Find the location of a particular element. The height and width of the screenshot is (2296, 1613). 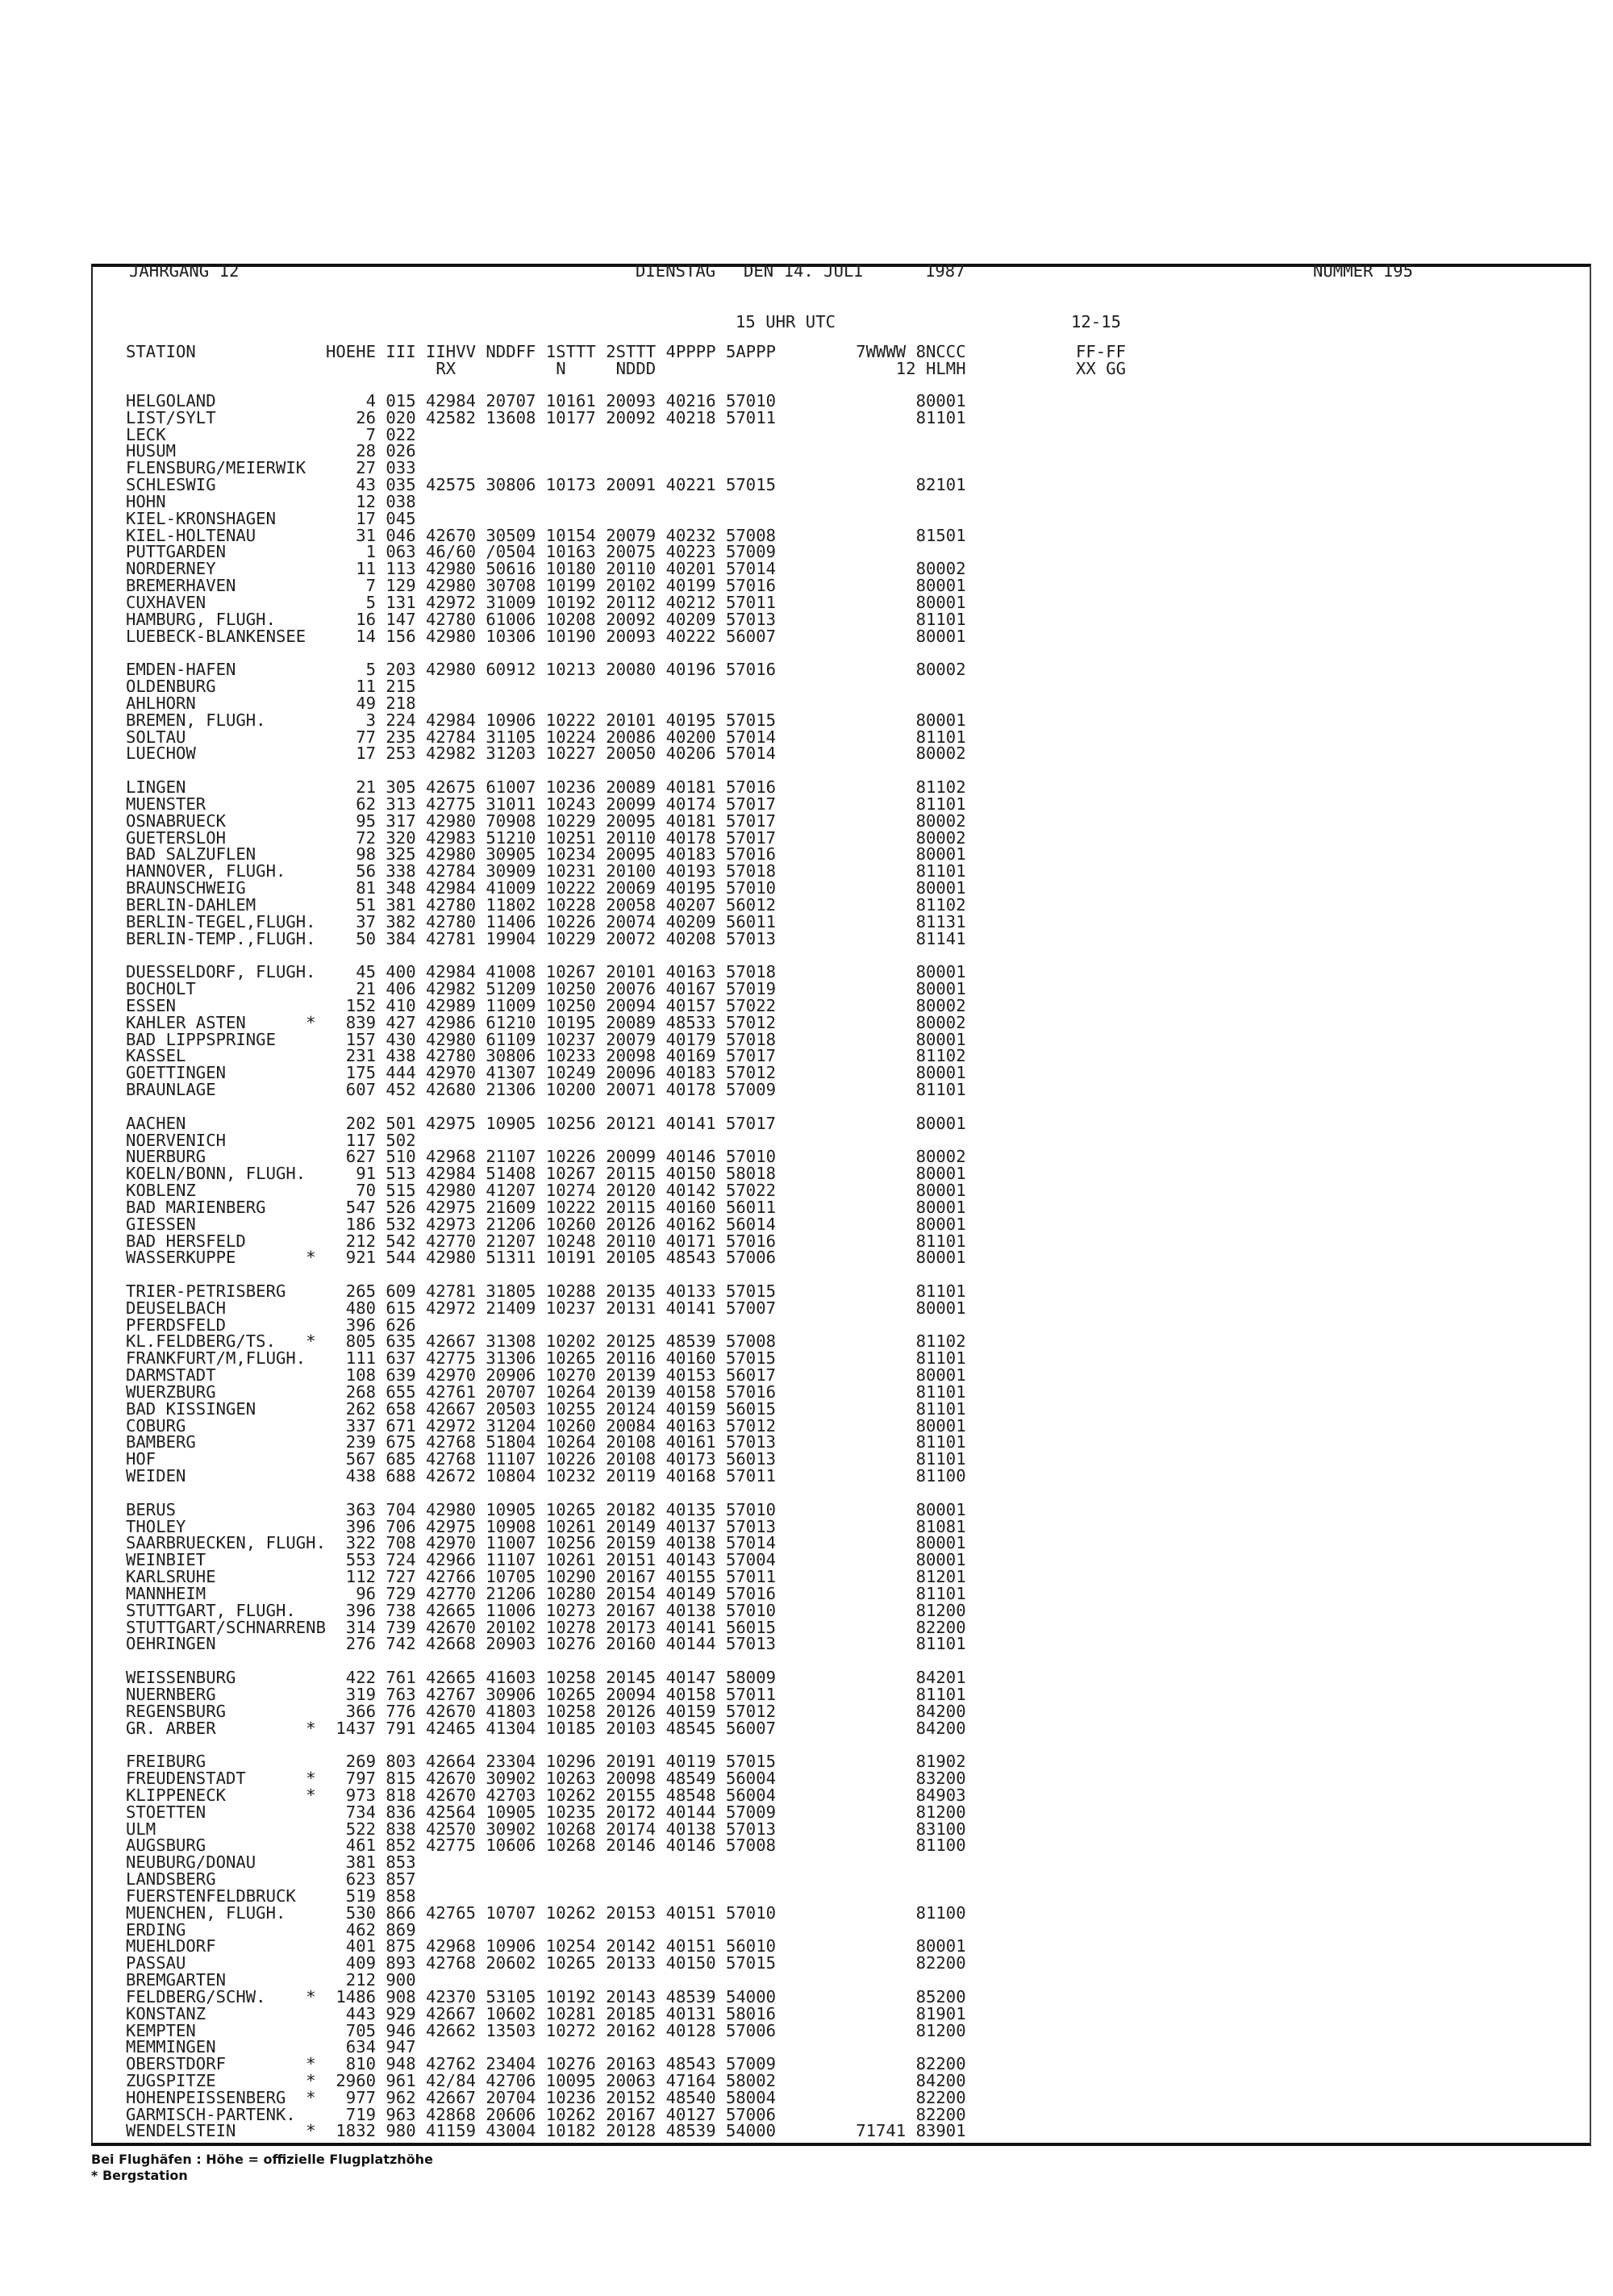

cell-iihvv: 42784 is located at coordinates (451, 737).